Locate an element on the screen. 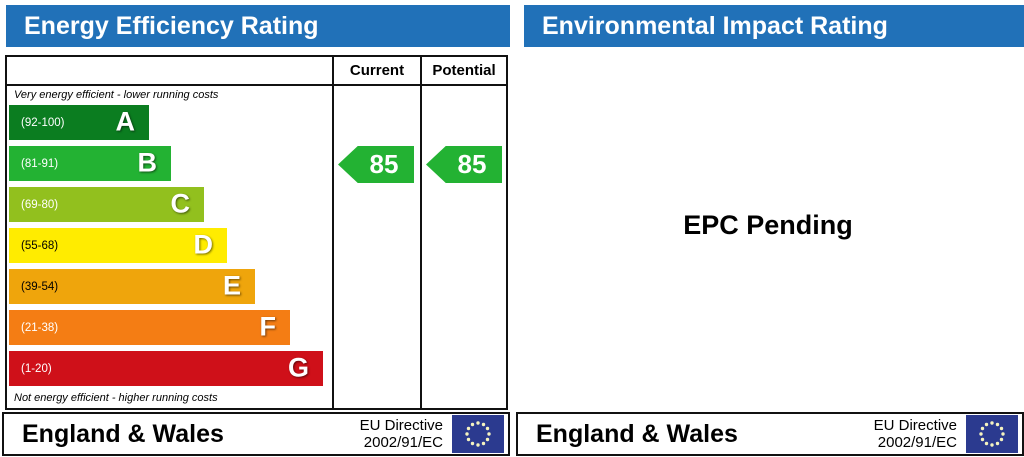 The height and width of the screenshot is (457, 1024). band-a-letter: A is located at coordinates (125, 120).